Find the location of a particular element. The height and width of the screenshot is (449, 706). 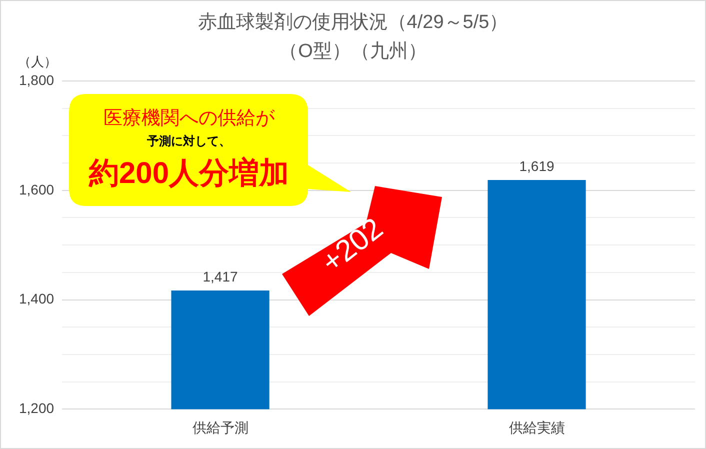

y-tick-label: 1,800 is located at coordinates (36, 80).